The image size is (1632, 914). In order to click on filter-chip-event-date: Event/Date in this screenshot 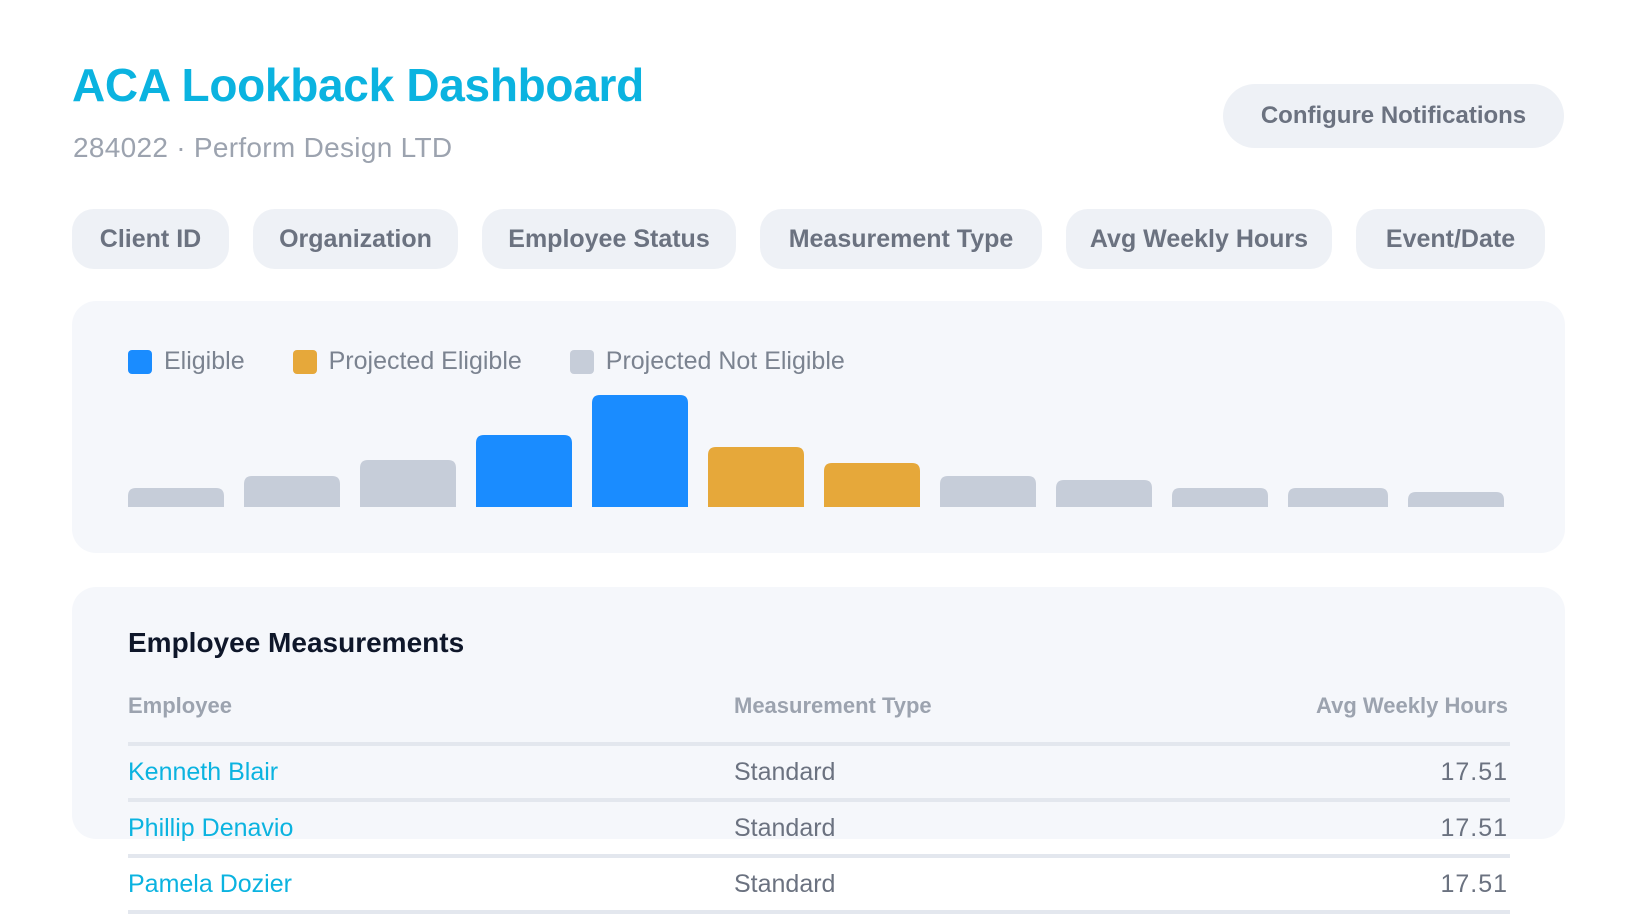, I will do `click(1450, 239)`.